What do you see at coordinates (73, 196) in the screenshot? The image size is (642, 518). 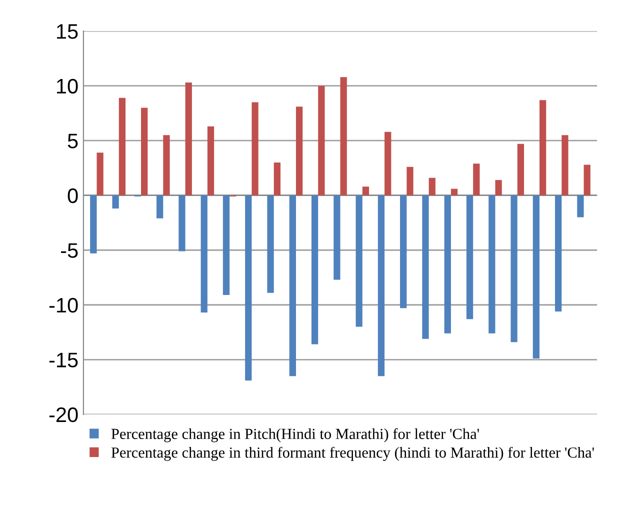 I see `y-tick-label: 0` at bounding box center [73, 196].